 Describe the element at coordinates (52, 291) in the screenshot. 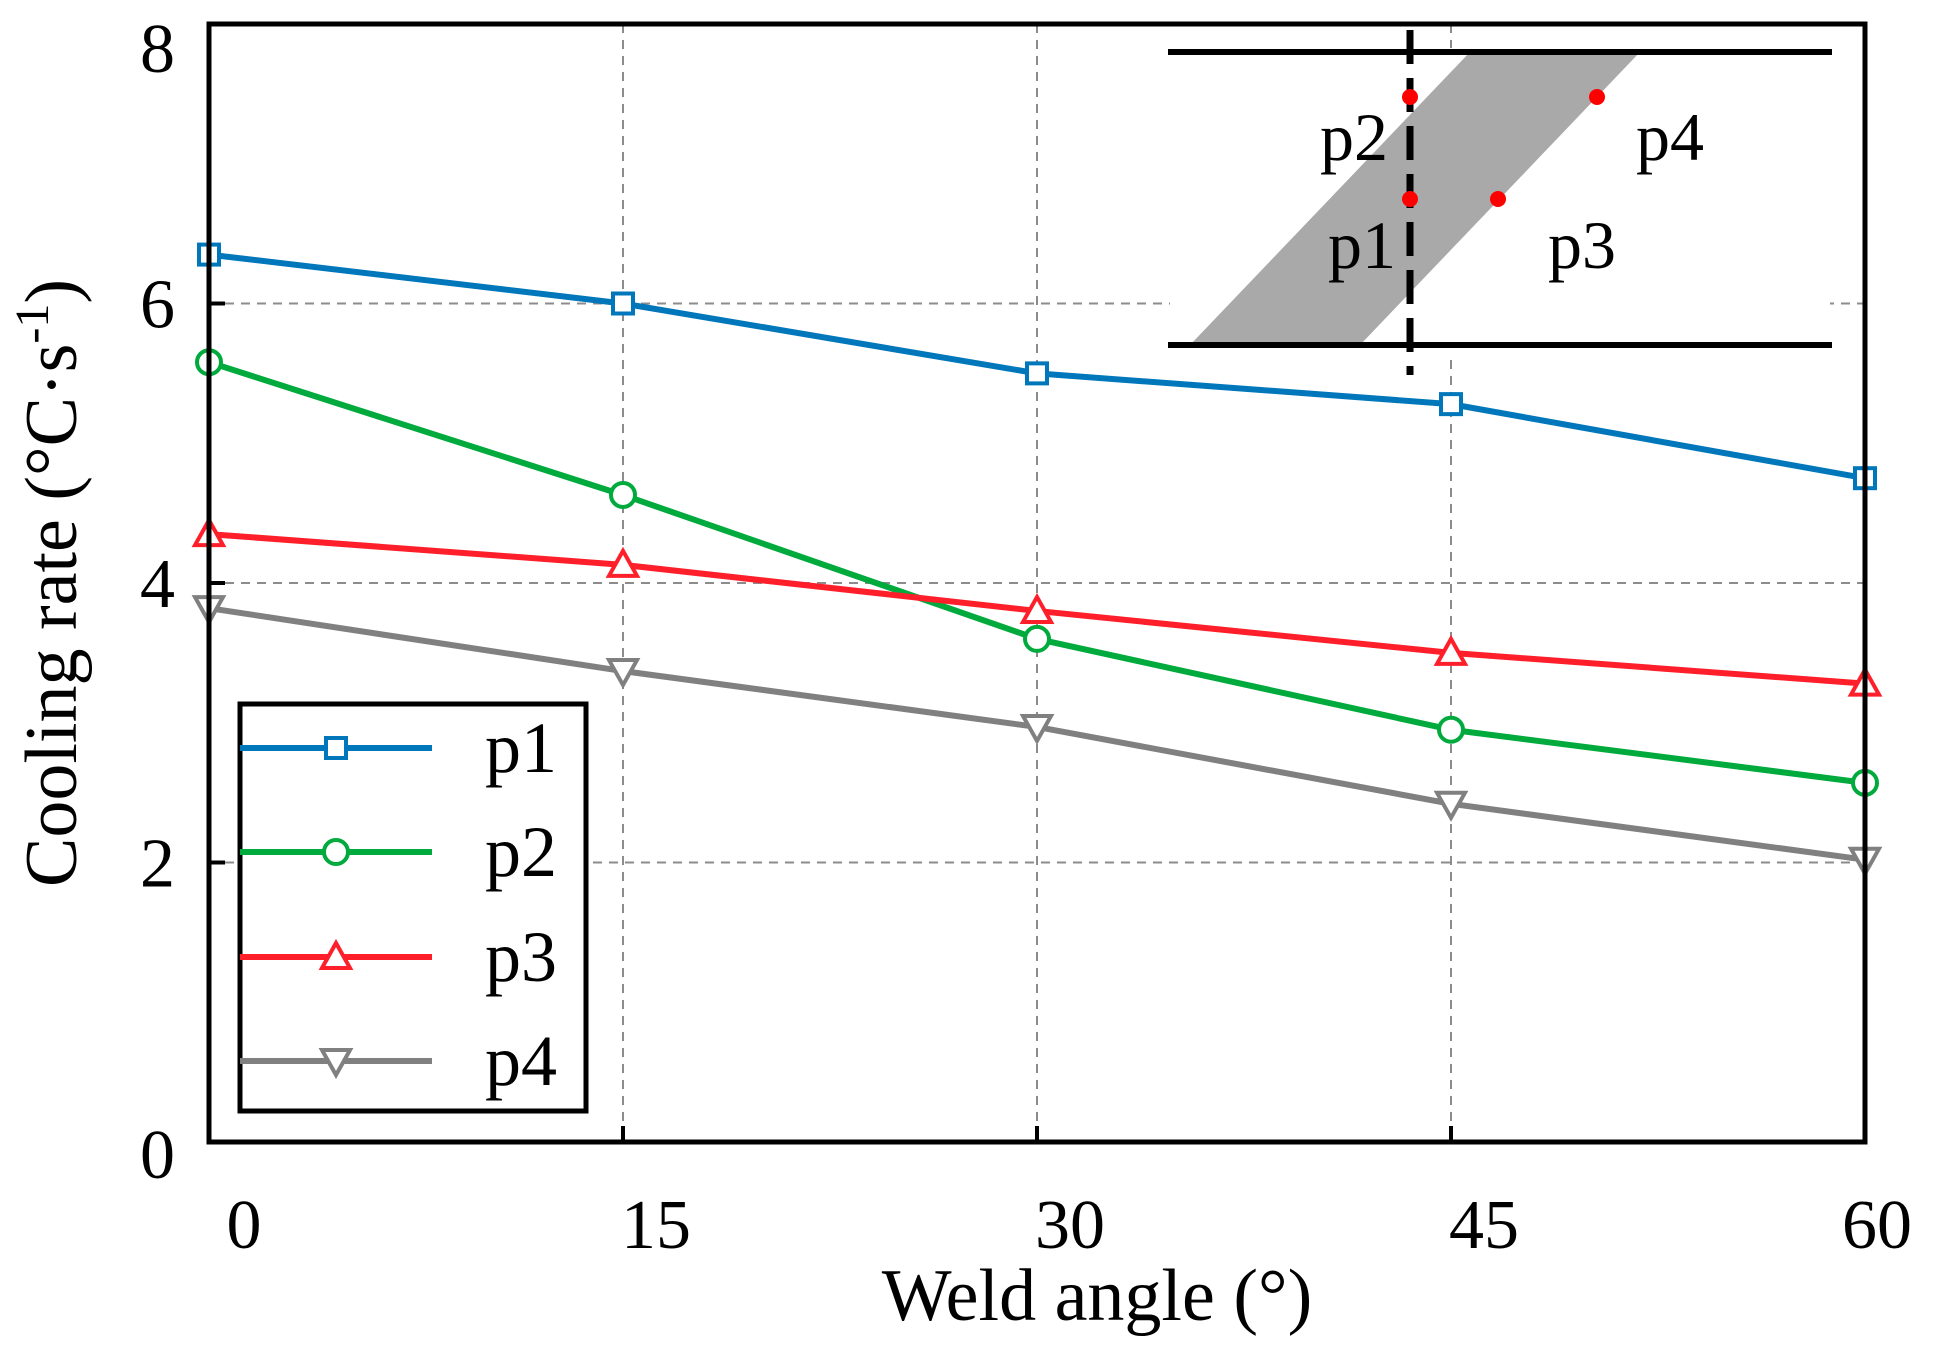

I see `y-axis-title-close: )` at that location.